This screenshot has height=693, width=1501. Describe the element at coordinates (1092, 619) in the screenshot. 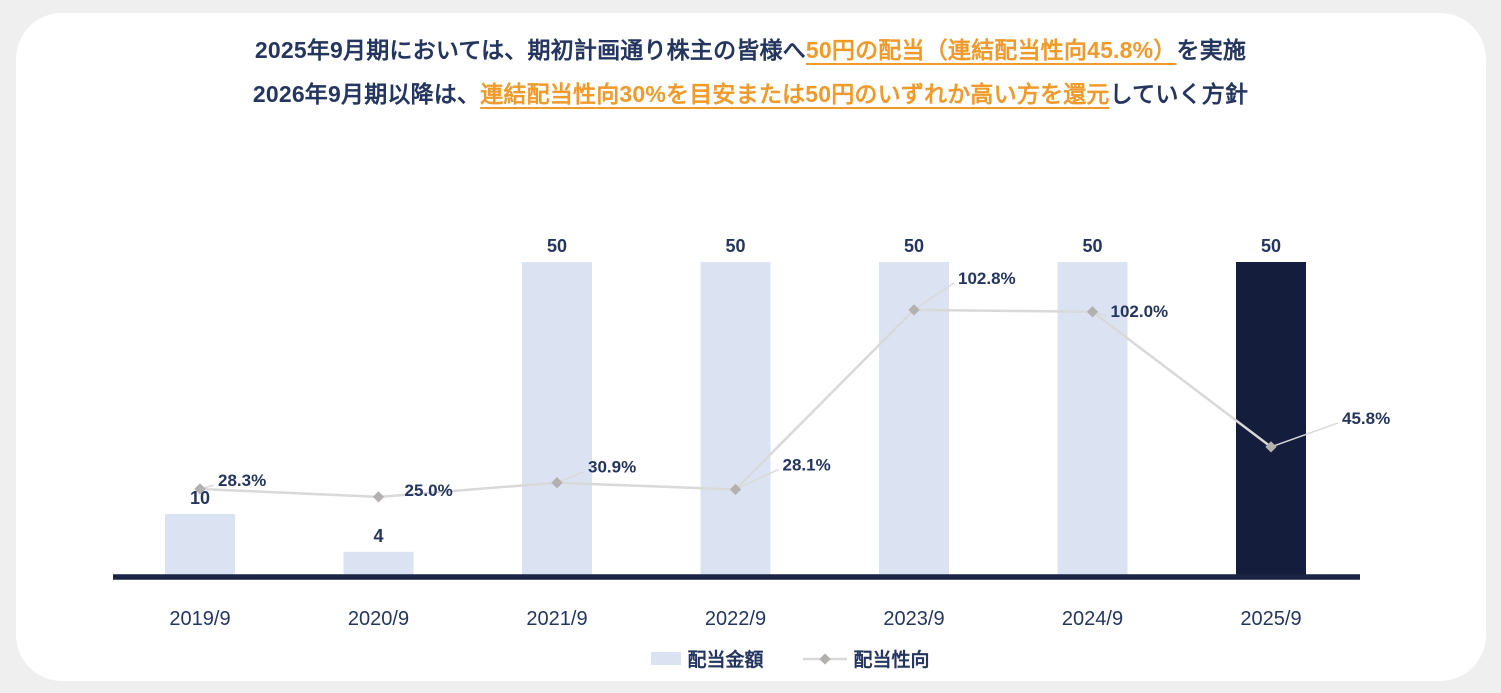

I see `x-axis-label-2024-9: 2024/9` at that location.